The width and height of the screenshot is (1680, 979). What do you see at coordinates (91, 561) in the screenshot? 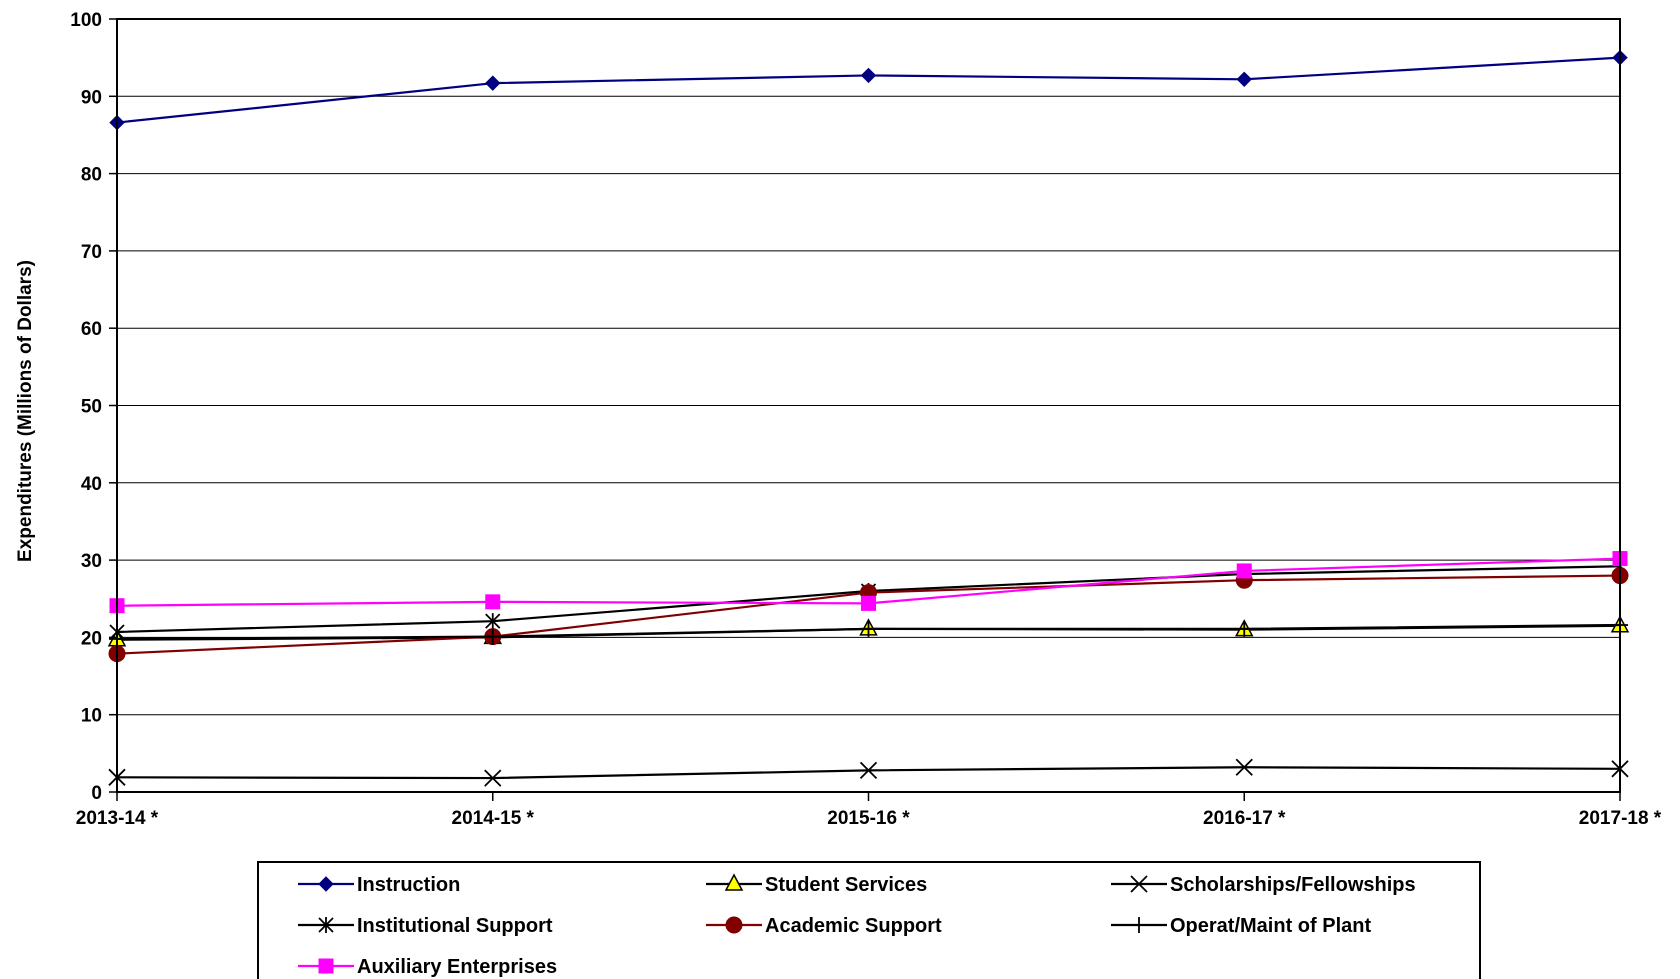
I see `y-tick-label: 30` at bounding box center [91, 561].